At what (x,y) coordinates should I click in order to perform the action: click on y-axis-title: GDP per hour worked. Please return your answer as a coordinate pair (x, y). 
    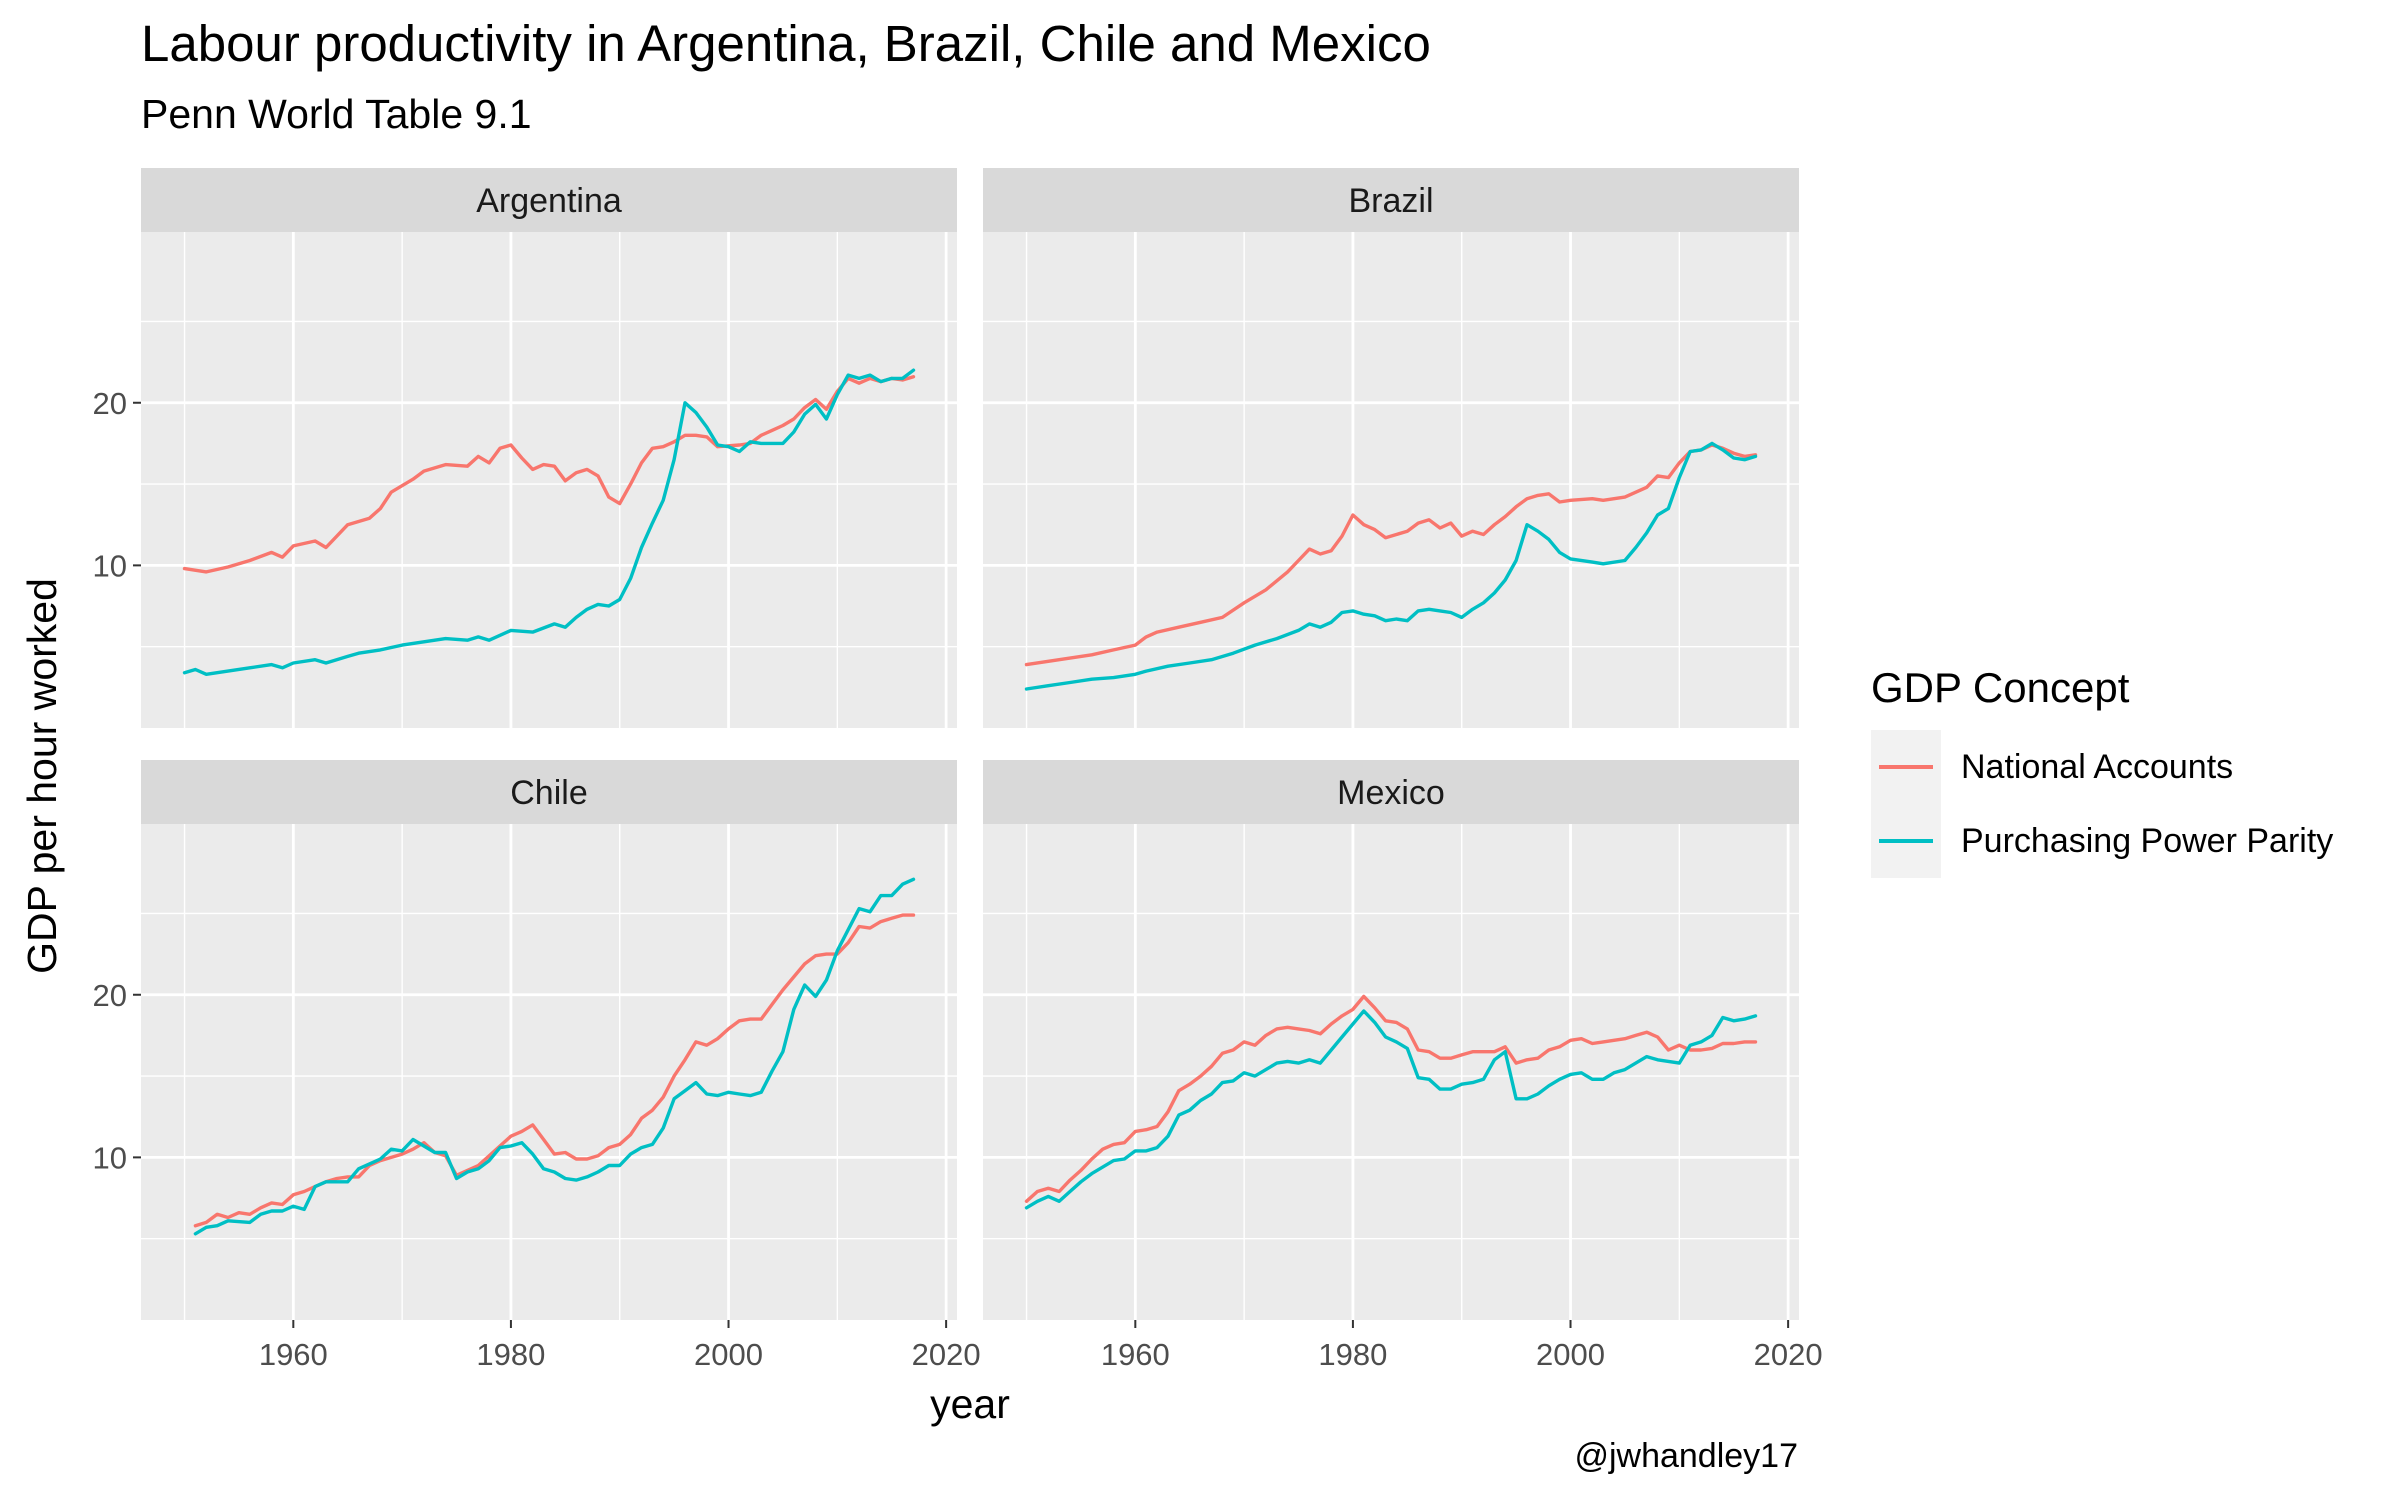
    Looking at the image, I should click on (42, 776).